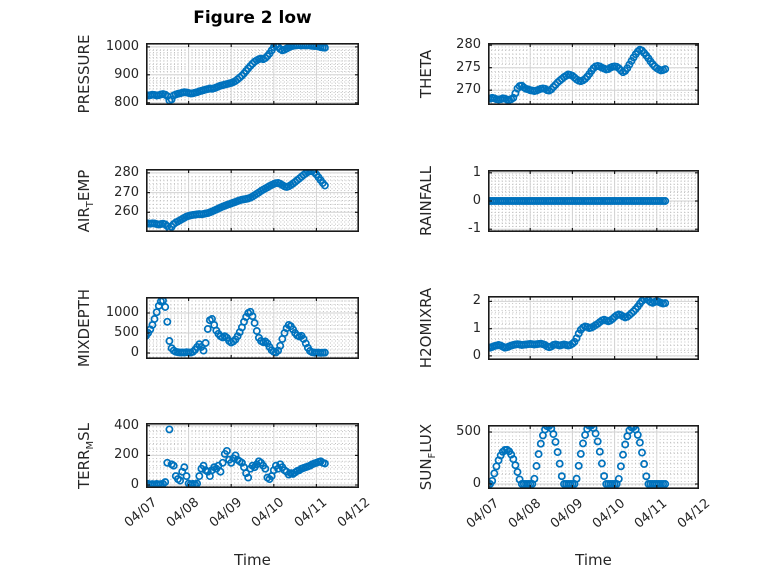  What do you see at coordinates (468, 67) in the screenshot?
I see `y-tick-label: 275` at bounding box center [468, 67].